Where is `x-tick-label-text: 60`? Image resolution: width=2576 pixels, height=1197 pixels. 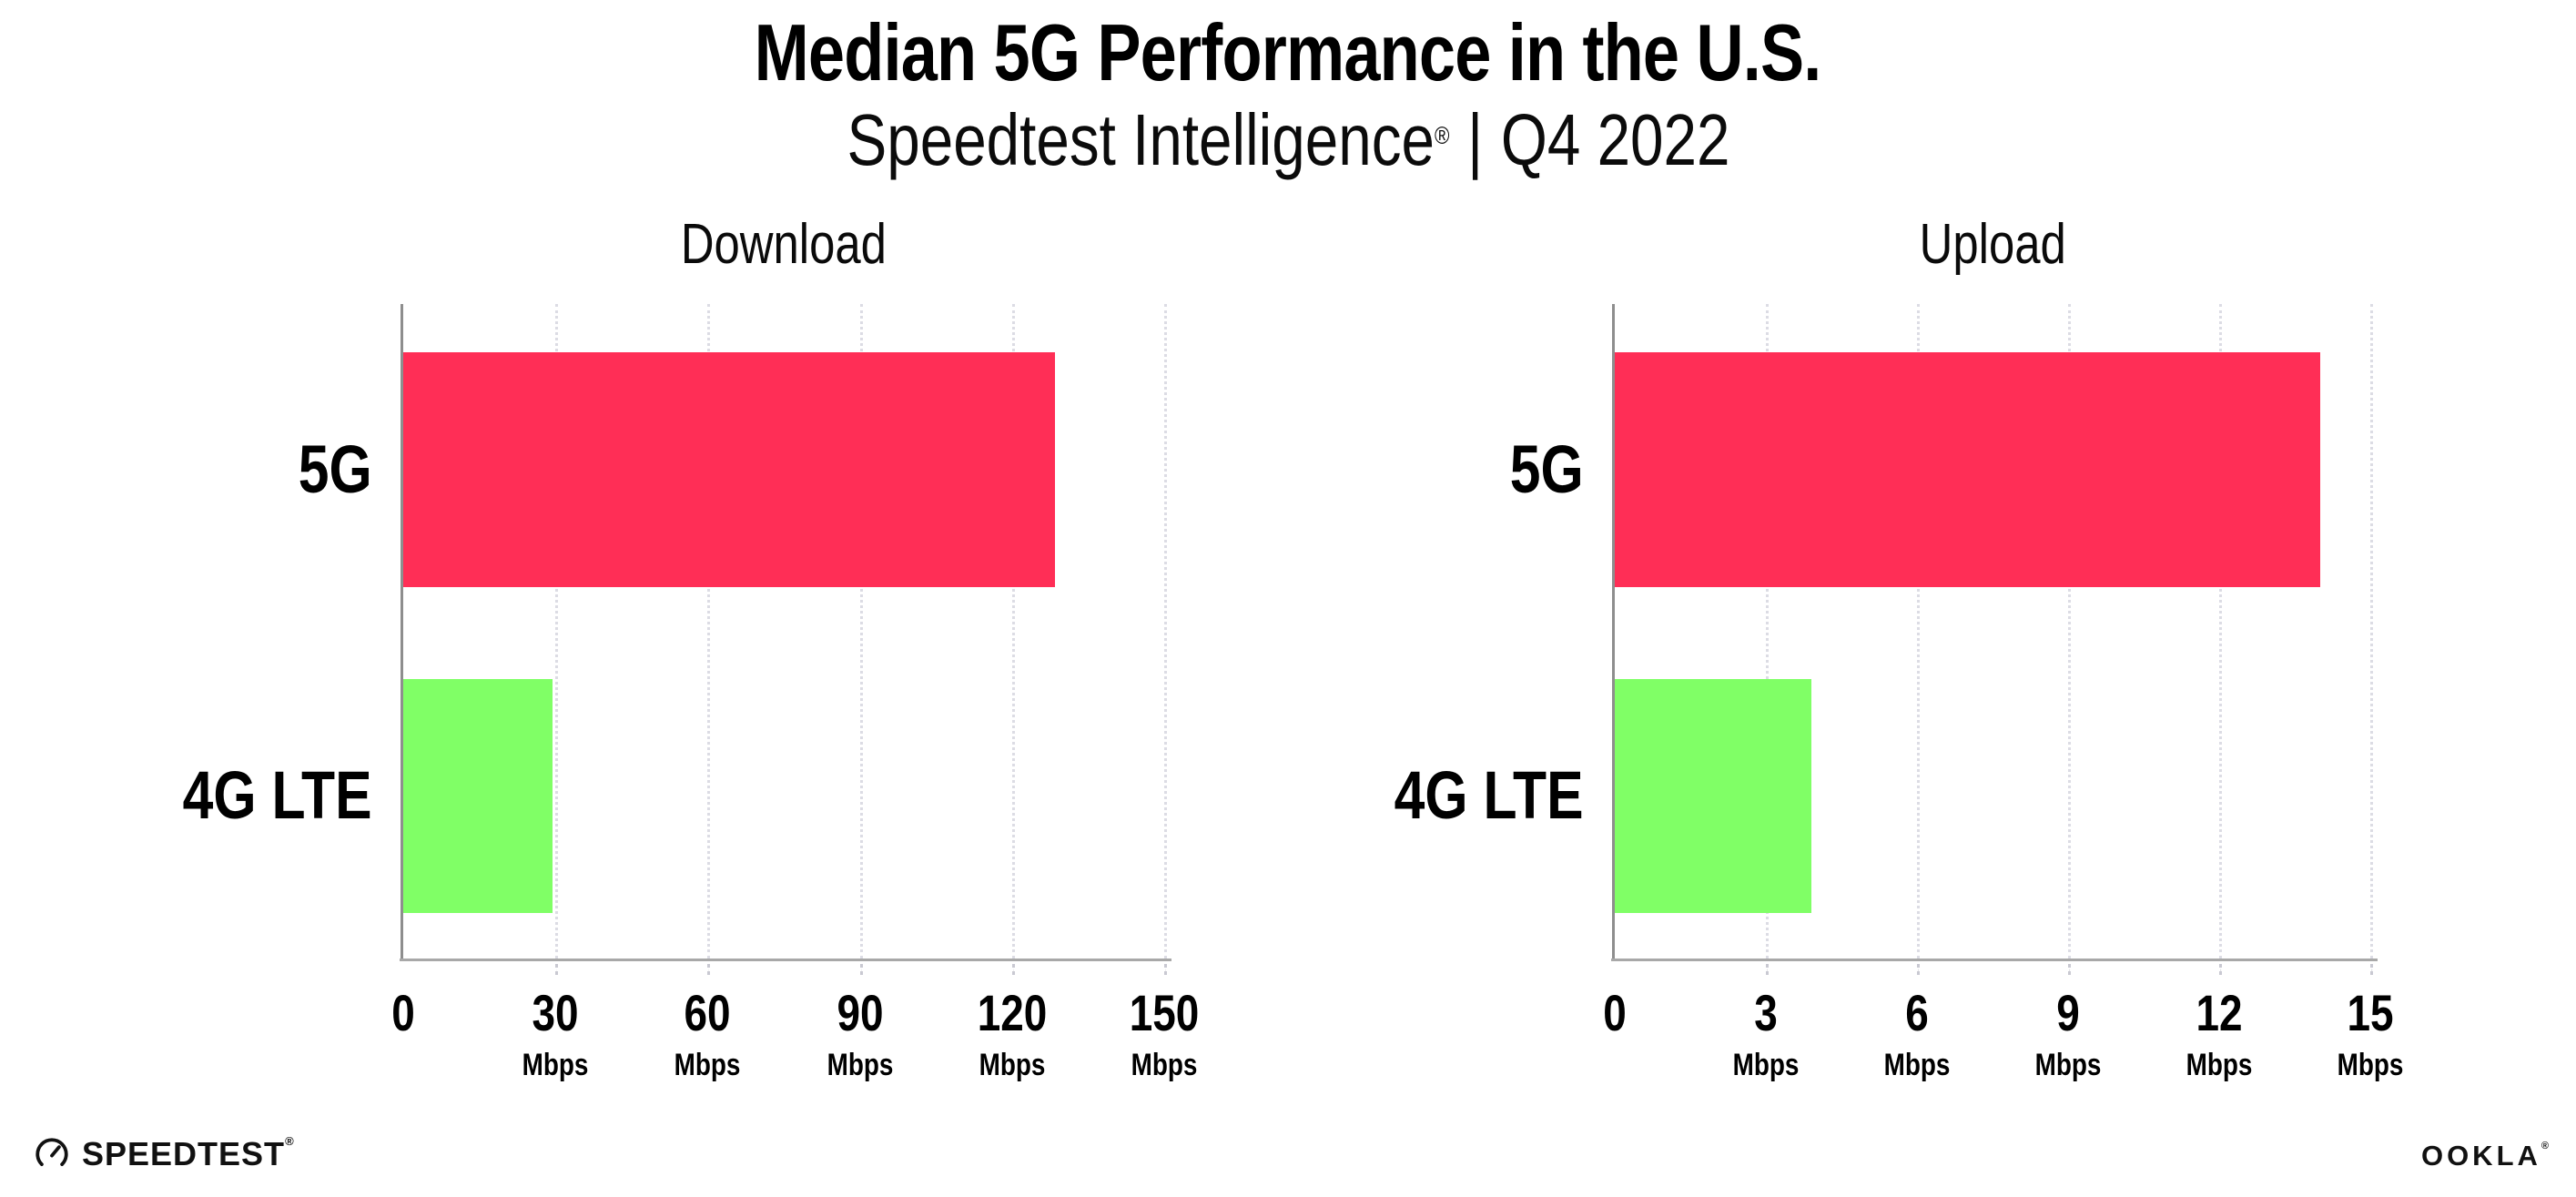 x-tick-label-text: 60 is located at coordinates (707, 1012).